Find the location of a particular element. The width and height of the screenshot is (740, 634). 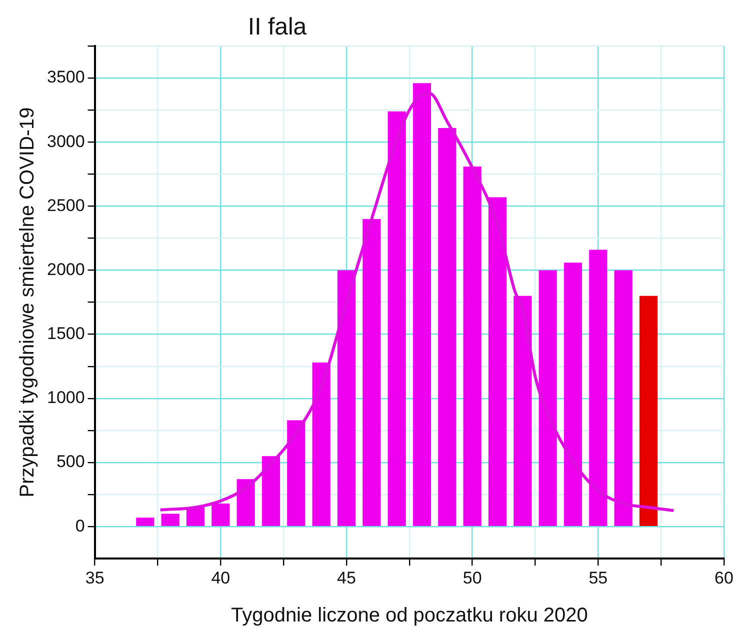

y-axis-title: Przypadki tygodniowe smiertelne COVID-19 is located at coordinates (27, 302).